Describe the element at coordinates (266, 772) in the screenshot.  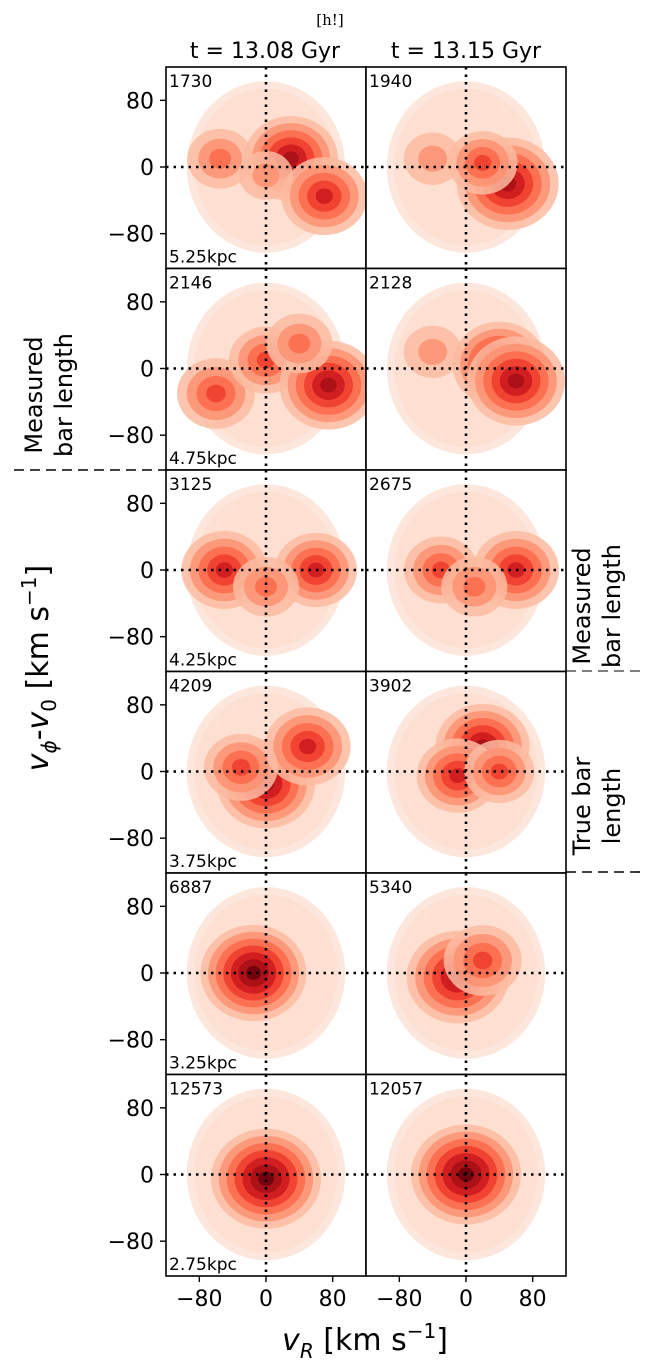
I see `panel-r3-c0` at that location.